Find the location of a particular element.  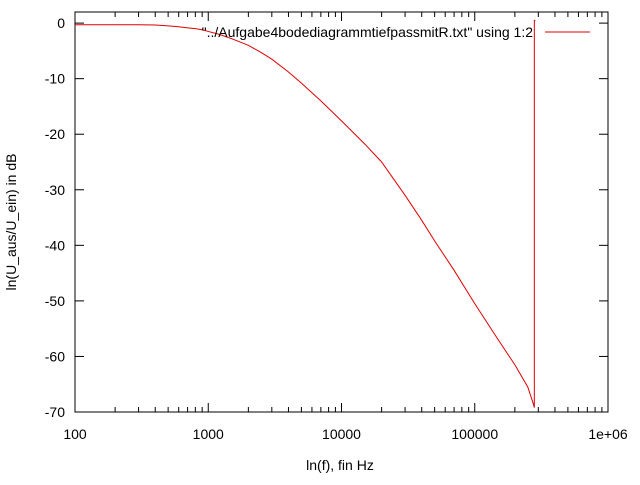

x-axis-label: ln(f), fin Hz is located at coordinates (340, 465).